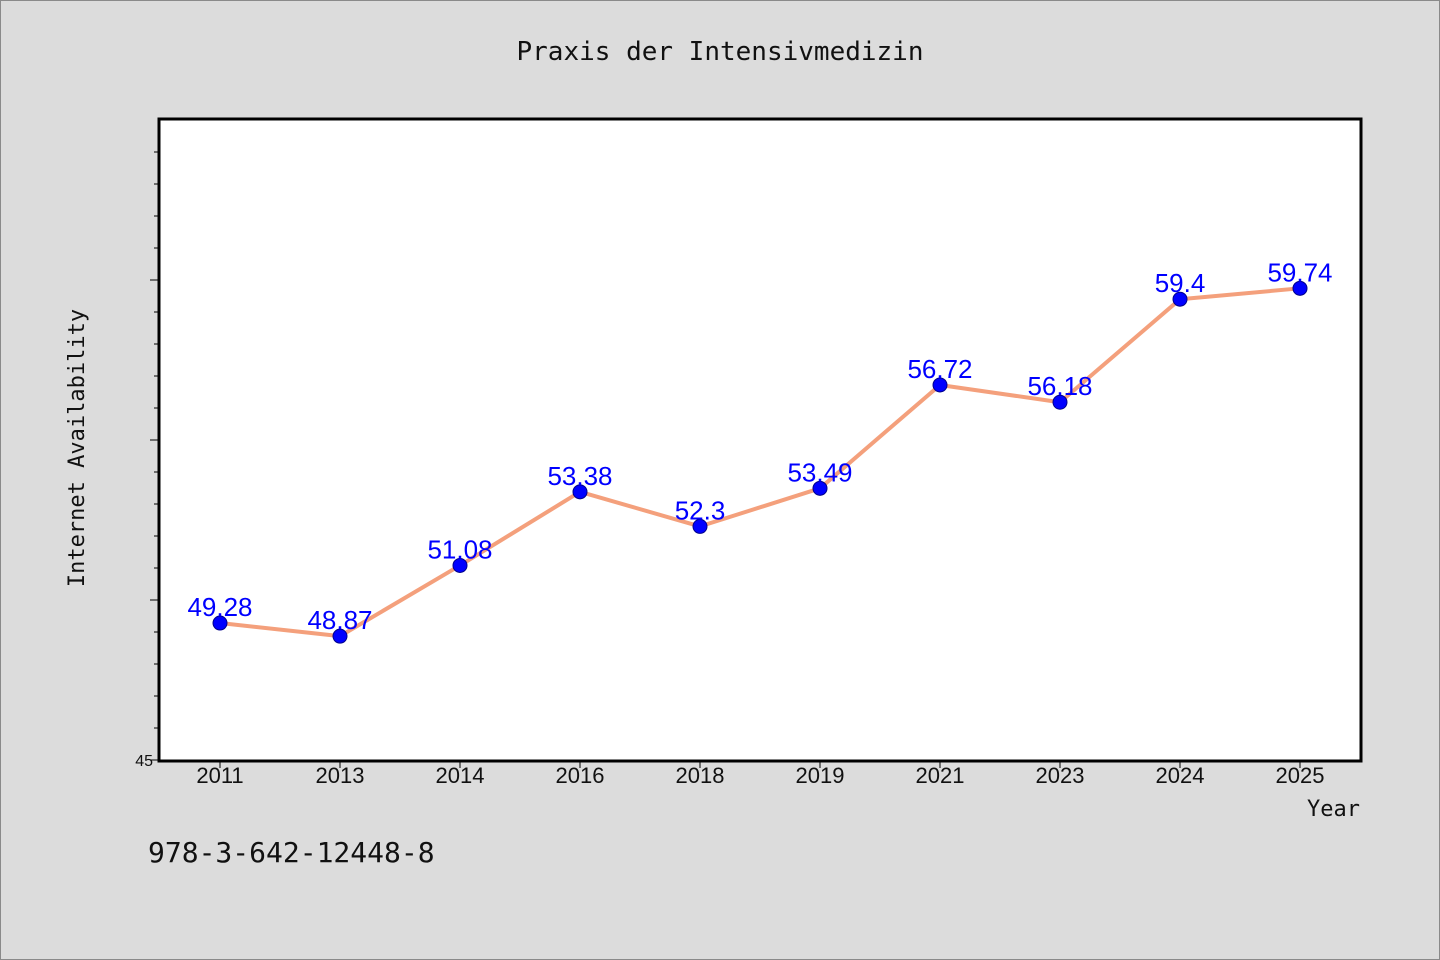 Image resolution: width=1440 pixels, height=960 pixels. I want to click on data-label: 56.18, so click(1059, 386).